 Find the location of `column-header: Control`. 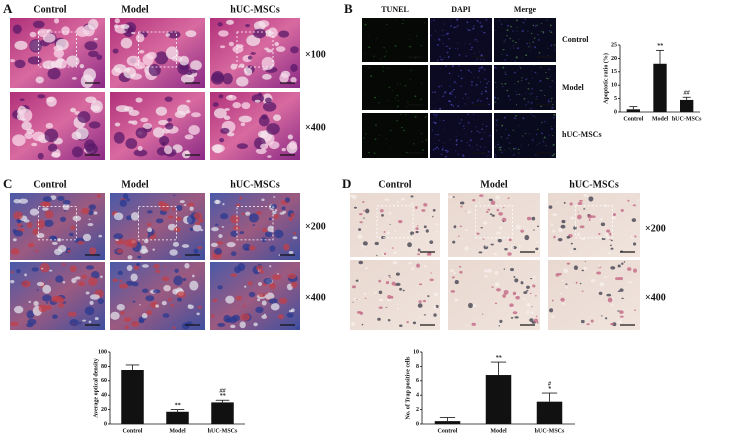

column-header: Control is located at coordinates (394, 184).